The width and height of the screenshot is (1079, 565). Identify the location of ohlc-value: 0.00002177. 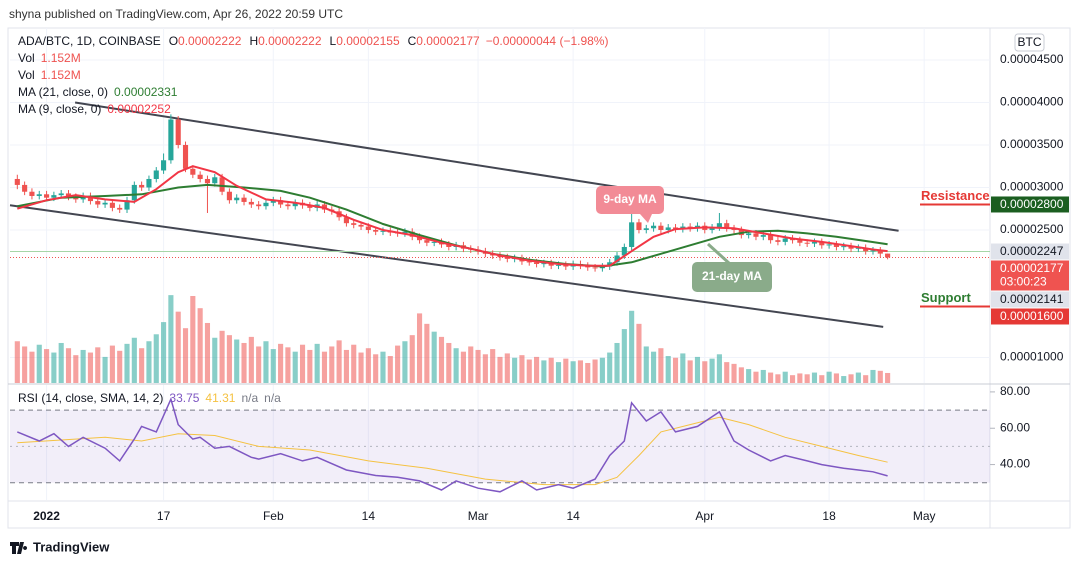
(448, 41).